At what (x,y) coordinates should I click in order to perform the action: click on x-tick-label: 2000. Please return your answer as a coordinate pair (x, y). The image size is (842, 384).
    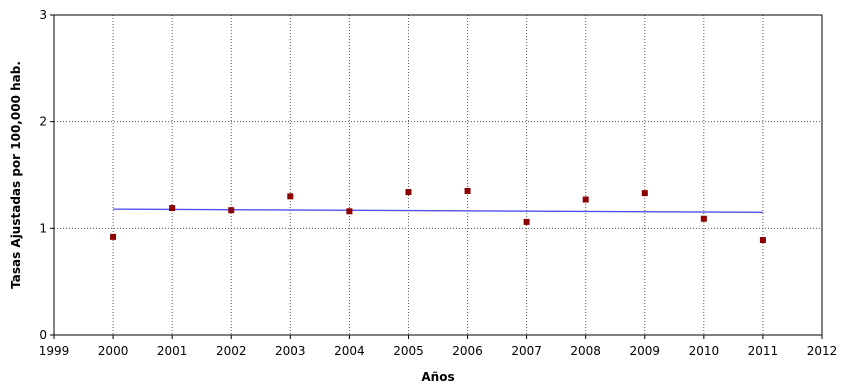
    Looking at the image, I should click on (113, 351).